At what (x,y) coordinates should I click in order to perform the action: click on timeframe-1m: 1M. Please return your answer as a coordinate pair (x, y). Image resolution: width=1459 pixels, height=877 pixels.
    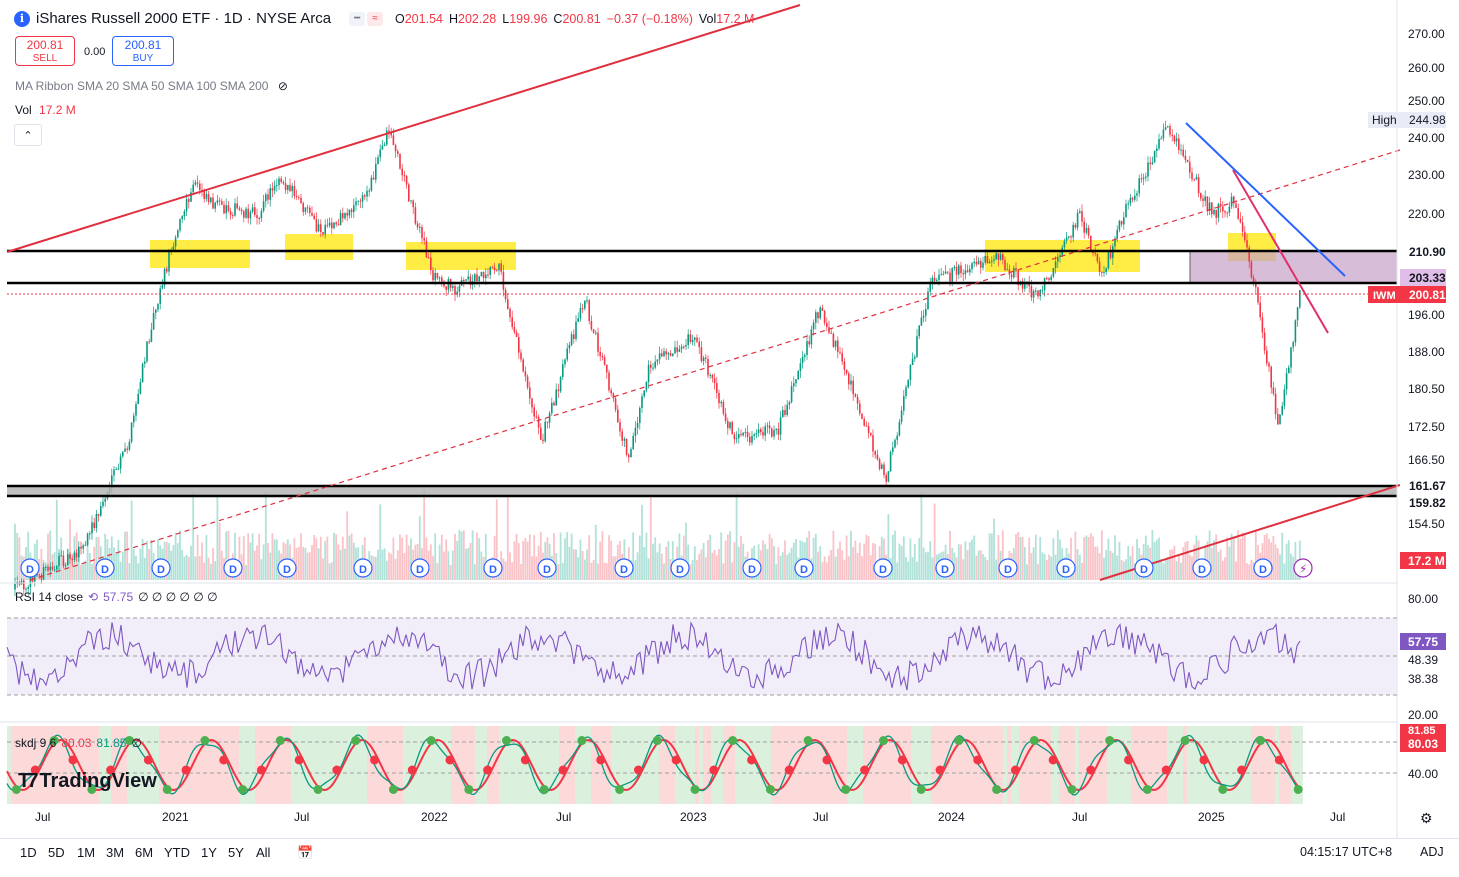
    Looking at the image, I should click on (86, 852).